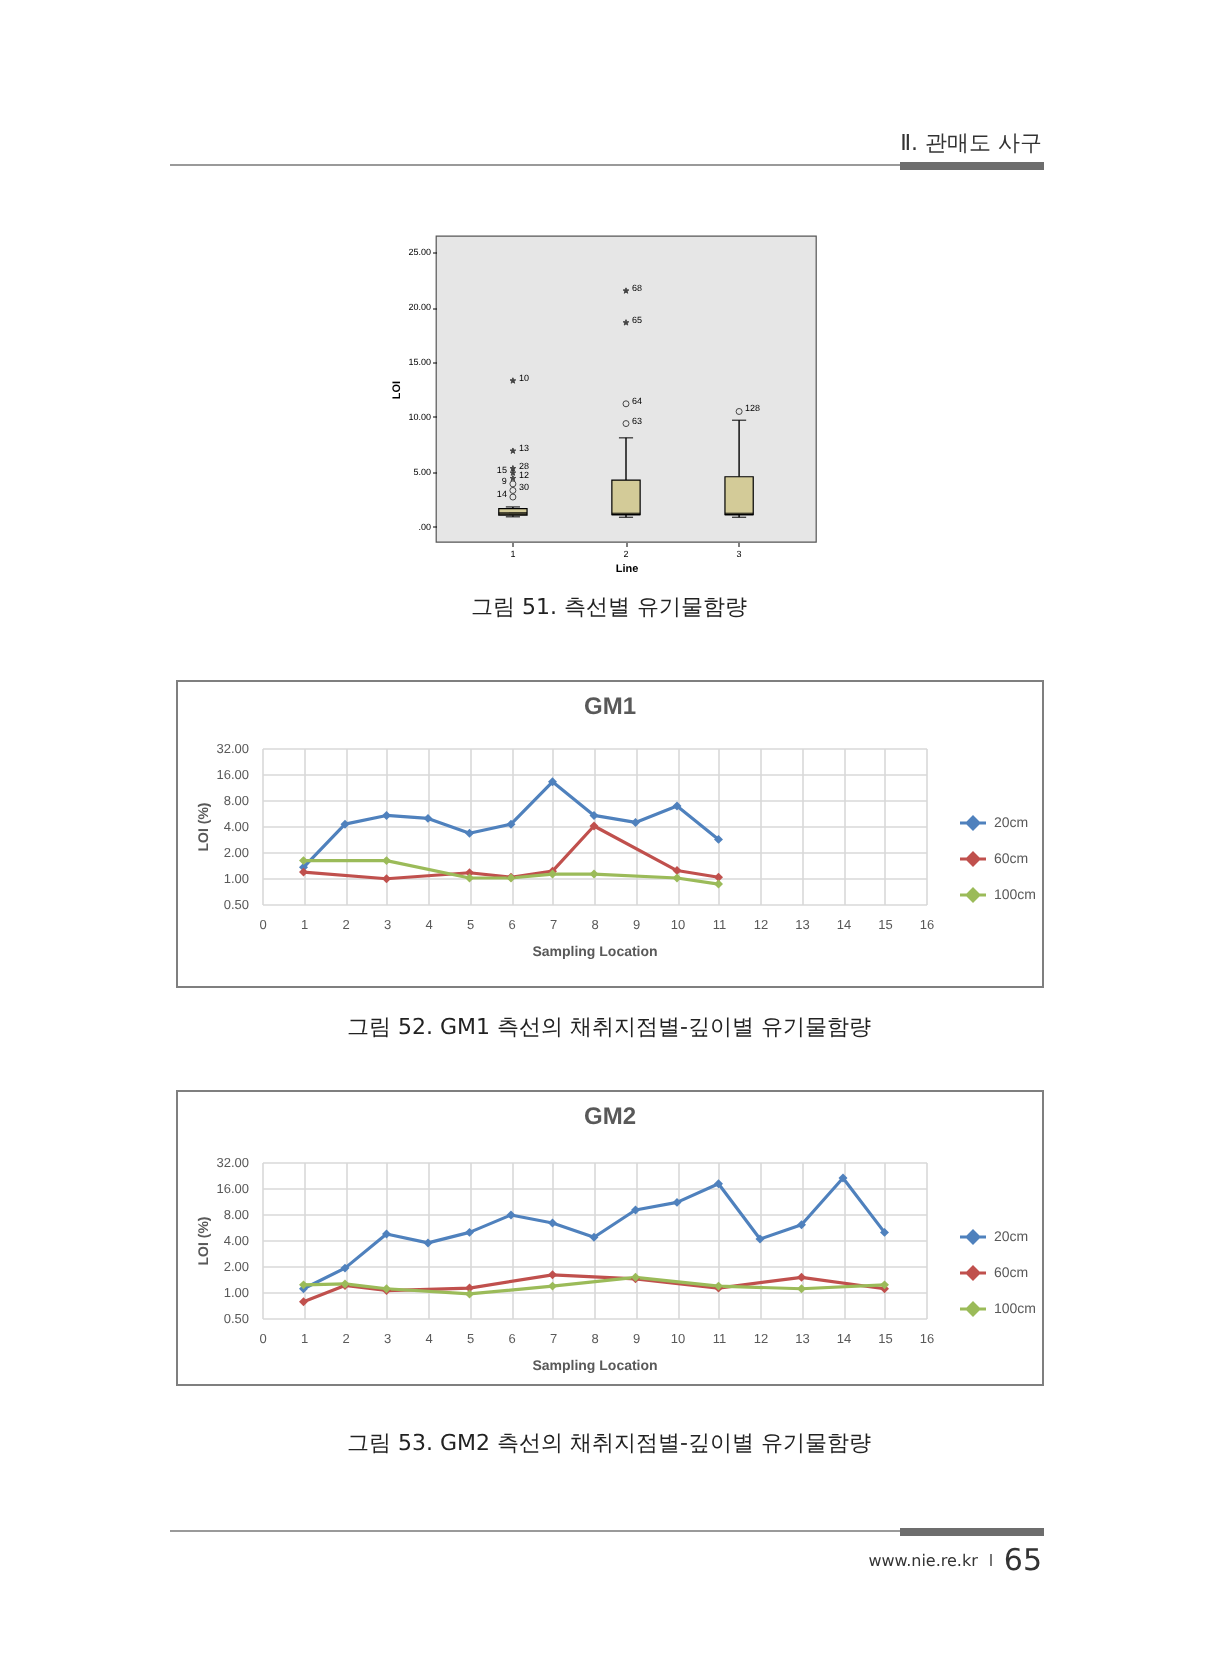 This screenshot has width=1218, height=1680. Describe the element at coordinates (609, 608) in the screenshot. I see `caption: 그림 51. 측선별 유기물함량` at that location.